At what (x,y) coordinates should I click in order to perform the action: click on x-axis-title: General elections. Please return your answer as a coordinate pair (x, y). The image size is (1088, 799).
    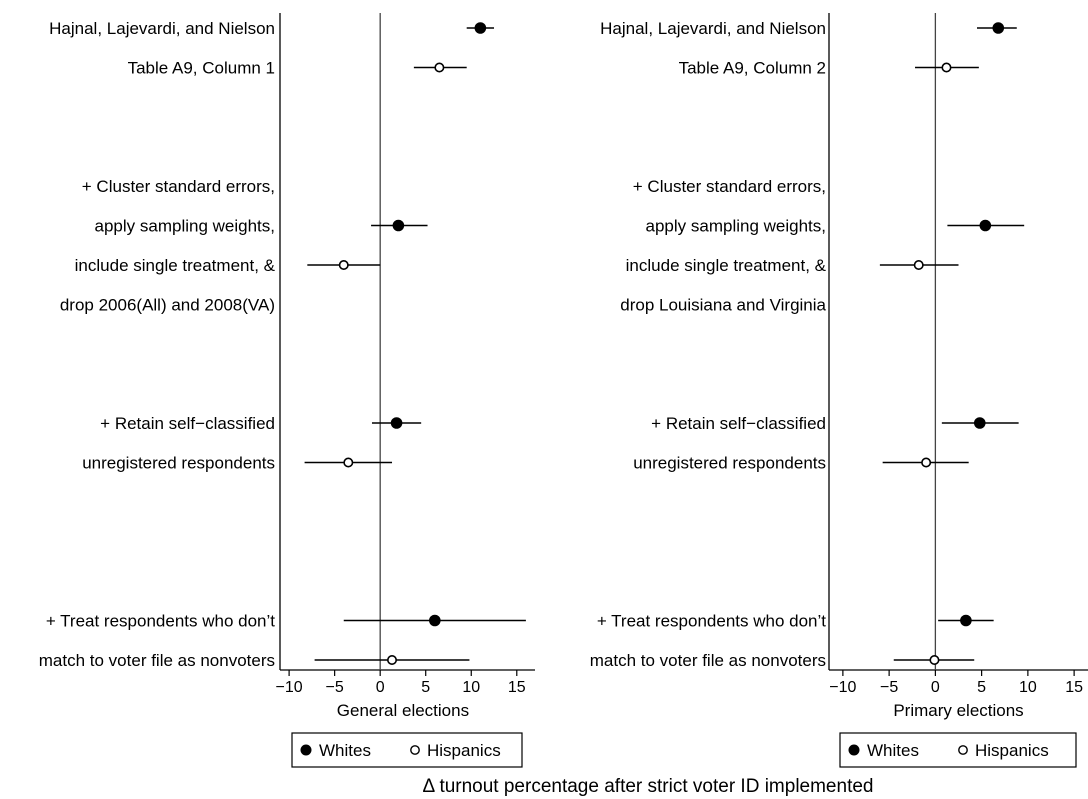
    Looking at the image, I should click on (403, 710).